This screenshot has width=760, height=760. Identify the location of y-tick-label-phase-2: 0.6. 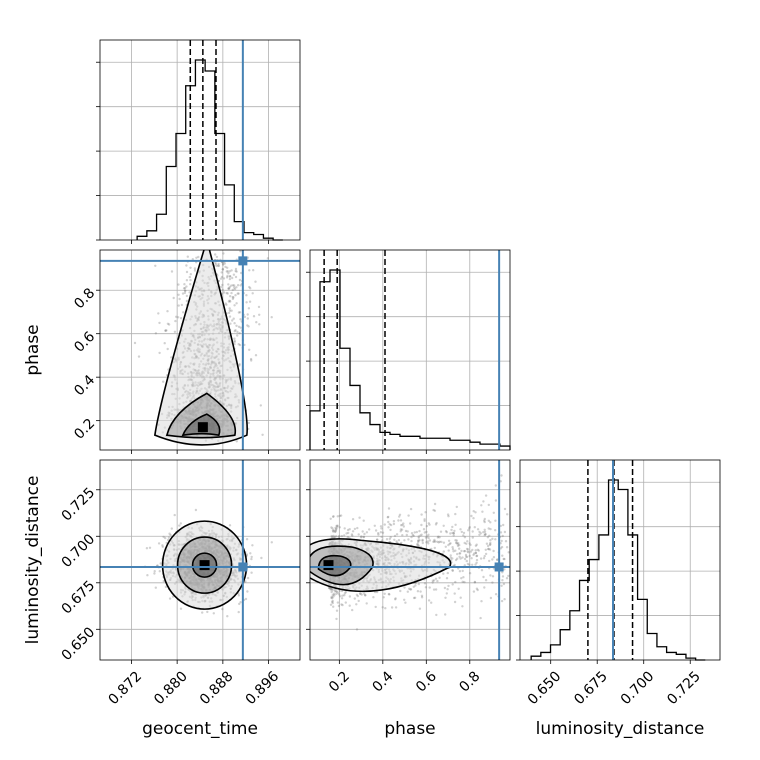
(84, 342).